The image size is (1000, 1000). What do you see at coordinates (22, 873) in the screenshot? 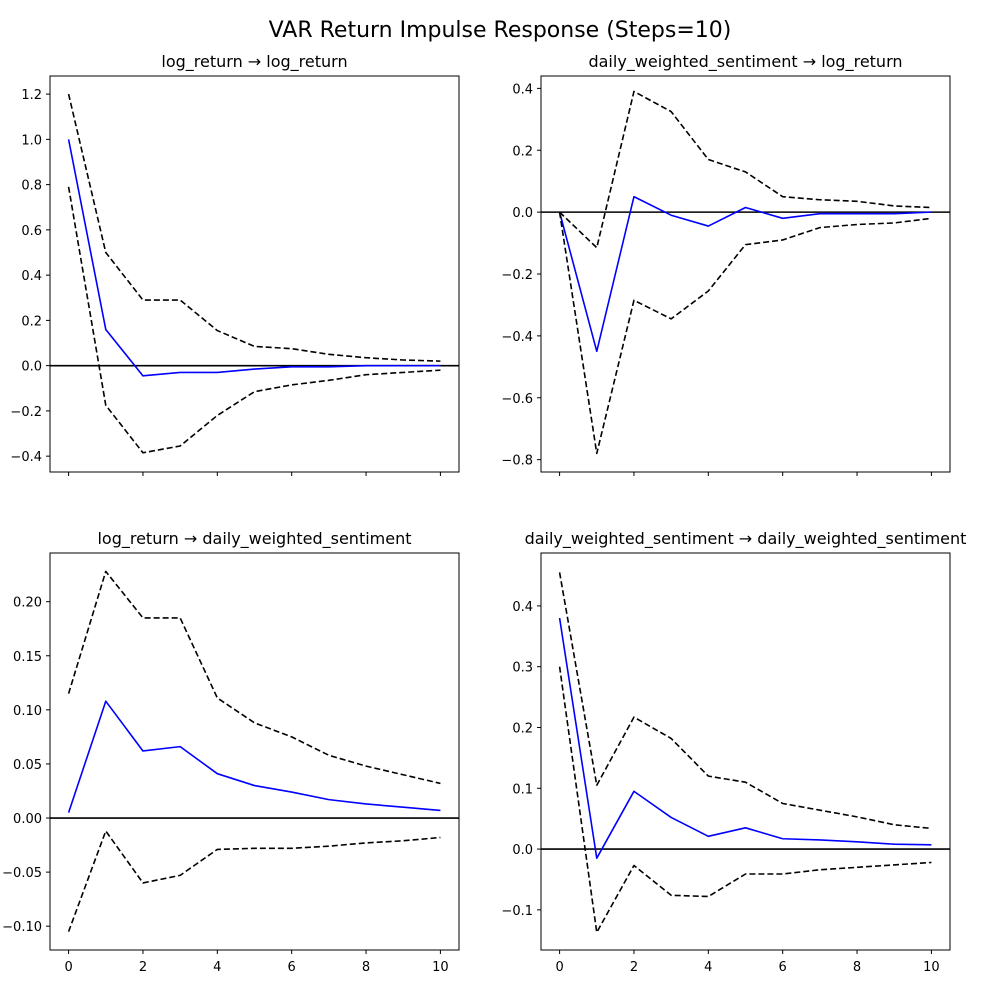
I see `y-tick-label: −0.05` at bounding box center [22, 873].